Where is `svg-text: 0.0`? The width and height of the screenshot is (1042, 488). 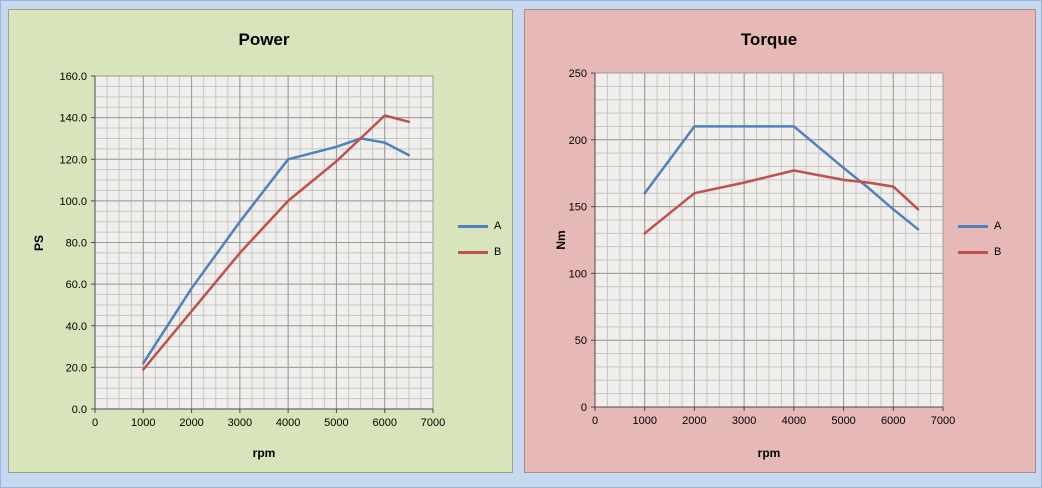 svg-text: 0.0 is located at coordinates (79, 410).